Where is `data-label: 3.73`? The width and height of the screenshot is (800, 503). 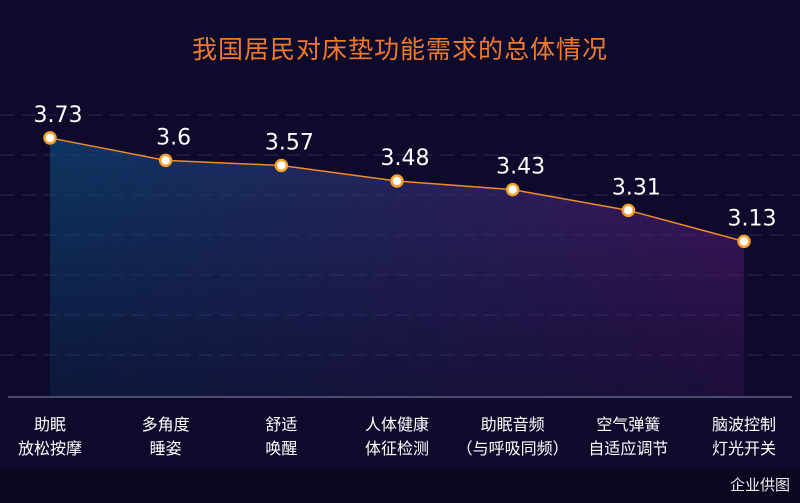
data-label: 3.73 is located at coordinates (58, 115).